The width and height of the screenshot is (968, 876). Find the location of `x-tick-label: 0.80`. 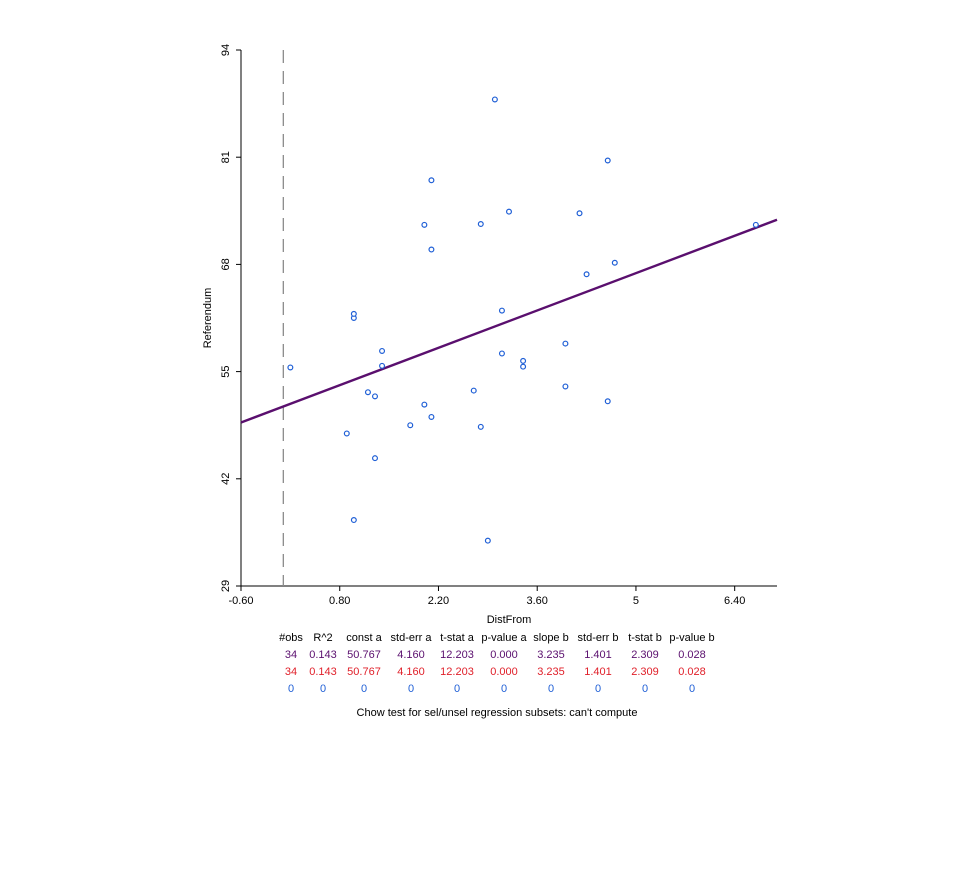

x-tick-label: 0.80 is located at coordinates (339, 601).